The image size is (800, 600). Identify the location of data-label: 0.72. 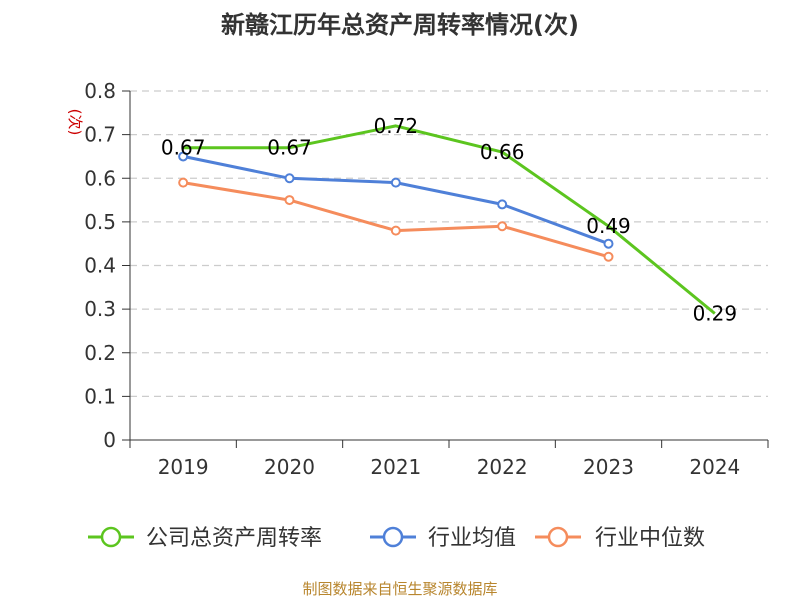
(396, 126).